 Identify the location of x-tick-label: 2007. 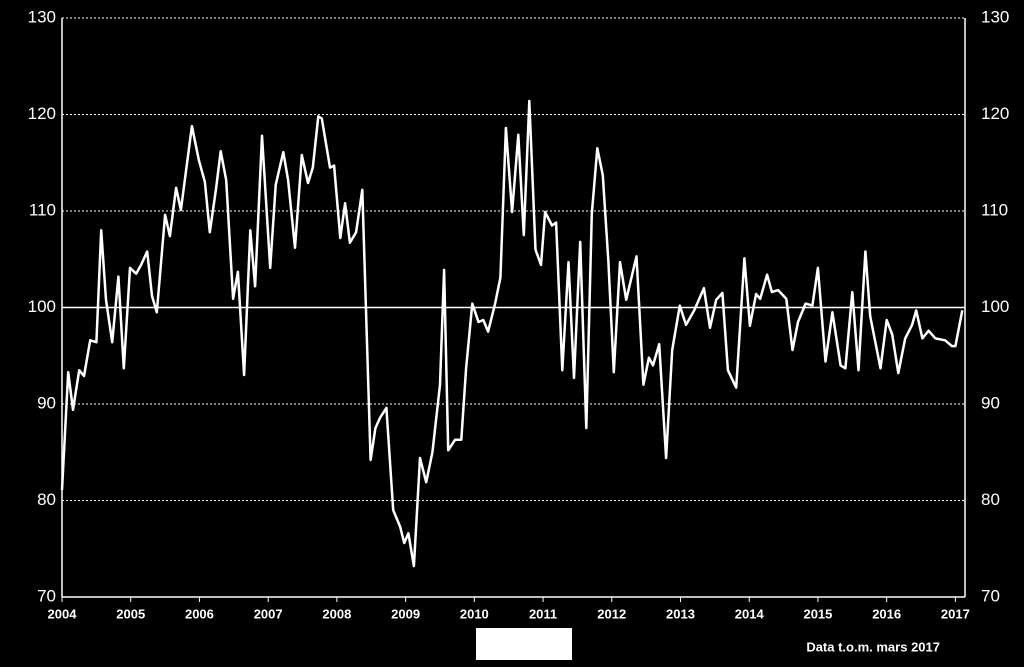
(268, 613).